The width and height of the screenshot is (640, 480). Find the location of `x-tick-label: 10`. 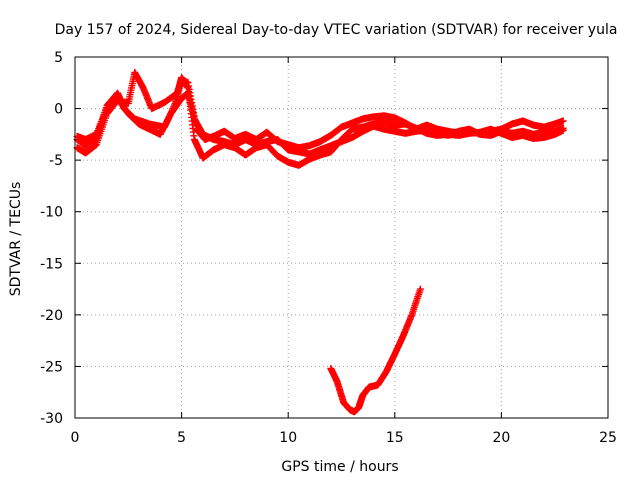

x-tick-label: 10 is located at coordinates (288, 438).